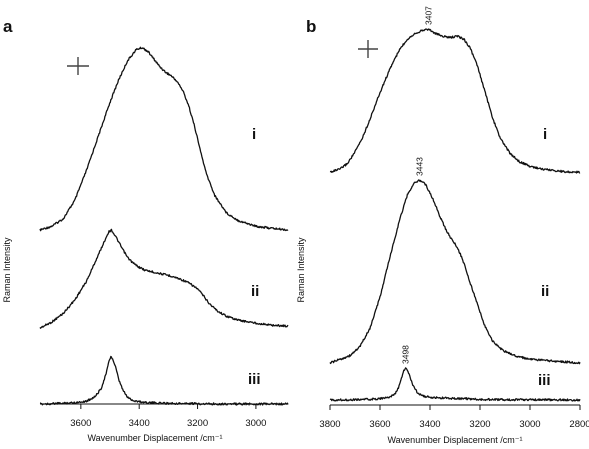  Describe the element at coordinates (8, 26) in the screenshot. I see `panel-a-letter: a` at that location.